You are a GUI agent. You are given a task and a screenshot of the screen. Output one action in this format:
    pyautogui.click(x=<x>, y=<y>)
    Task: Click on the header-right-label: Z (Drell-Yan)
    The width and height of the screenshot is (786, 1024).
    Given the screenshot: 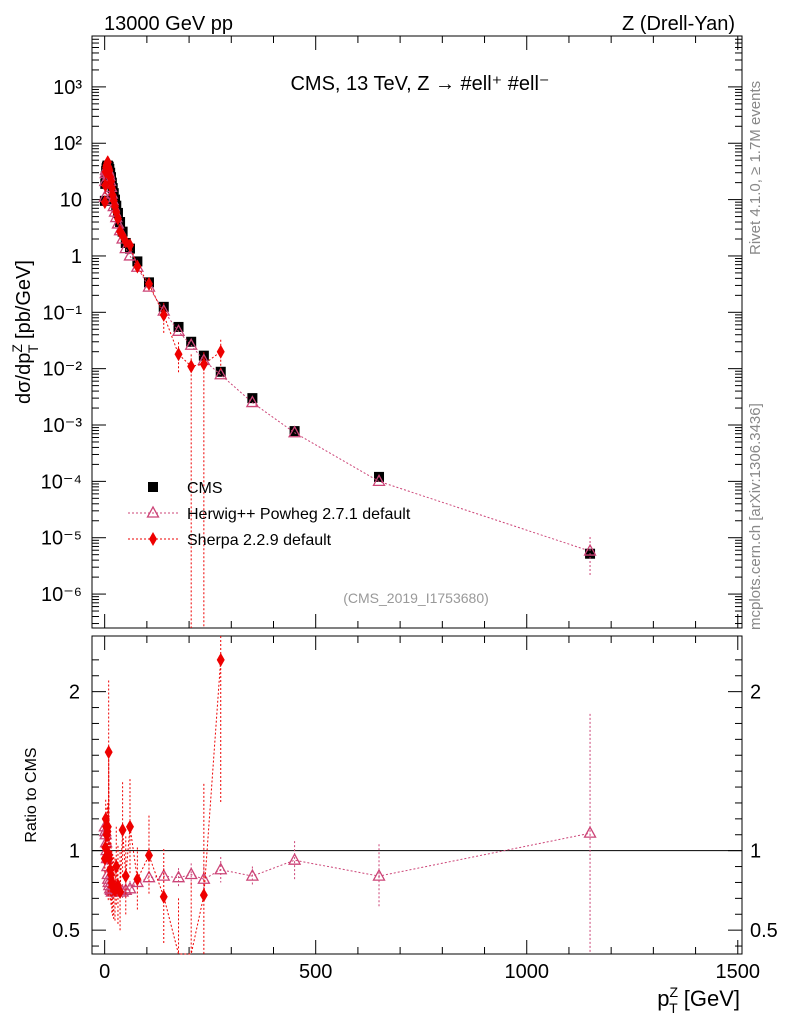 What is the action you would take?
    pyautogui.click(x=678, y=24)
    